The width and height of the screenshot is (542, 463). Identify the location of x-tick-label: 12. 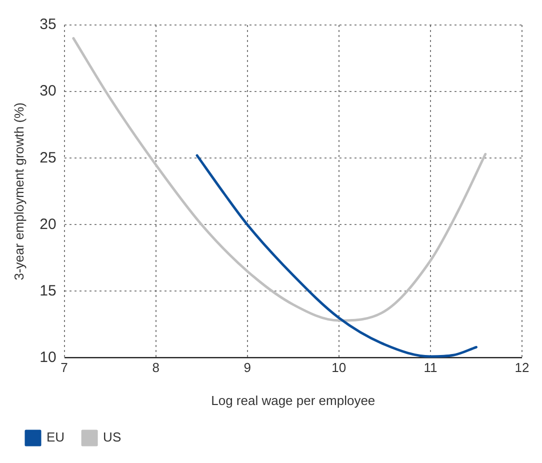
(522, 368).